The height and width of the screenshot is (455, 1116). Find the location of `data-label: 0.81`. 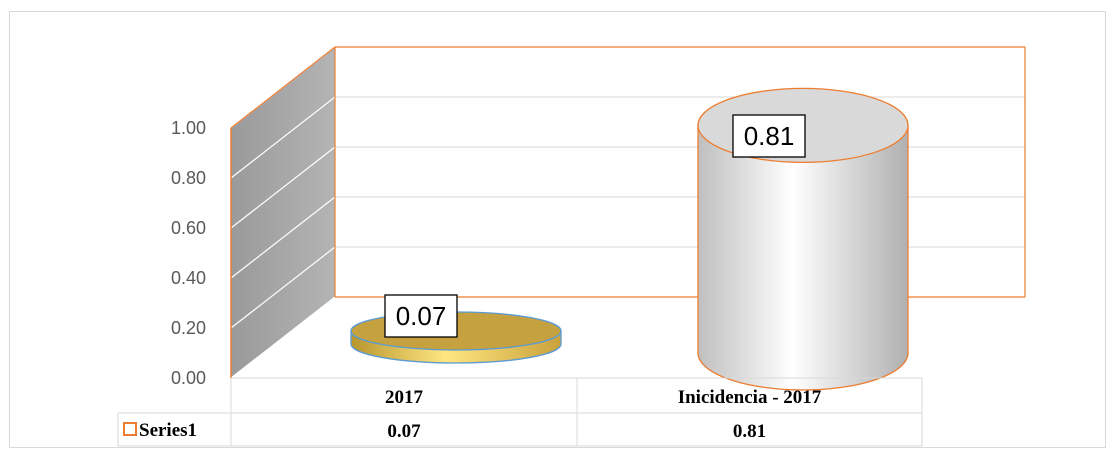

data-label: 0.81 is located at coordinates (769, 136).